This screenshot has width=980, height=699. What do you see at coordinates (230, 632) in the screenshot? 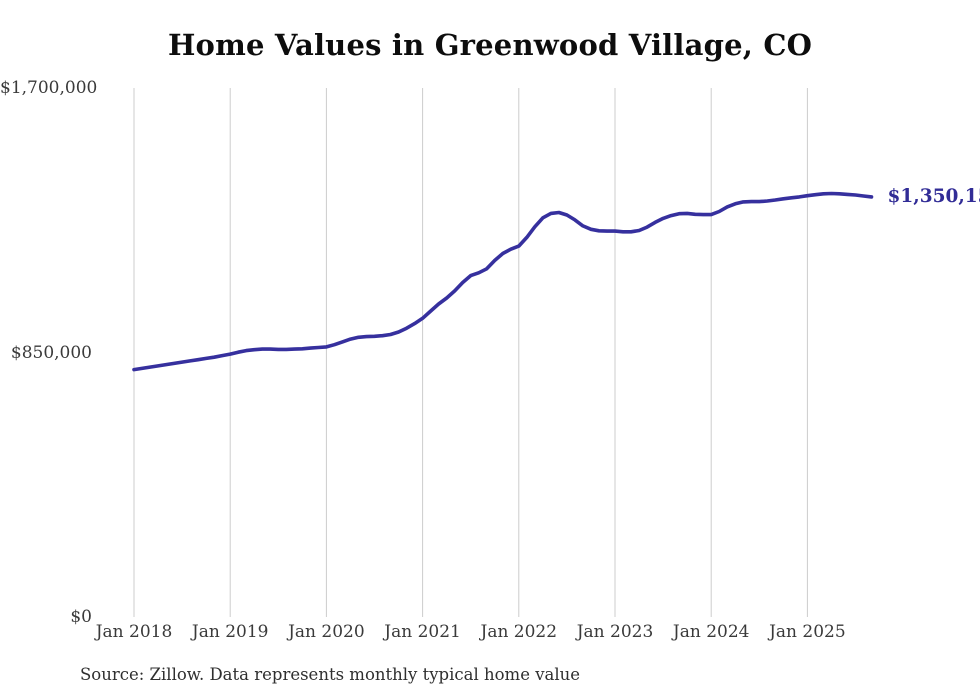
I see `x-axis-tick-label: Jan 2019` at bounding box center [230, 632].